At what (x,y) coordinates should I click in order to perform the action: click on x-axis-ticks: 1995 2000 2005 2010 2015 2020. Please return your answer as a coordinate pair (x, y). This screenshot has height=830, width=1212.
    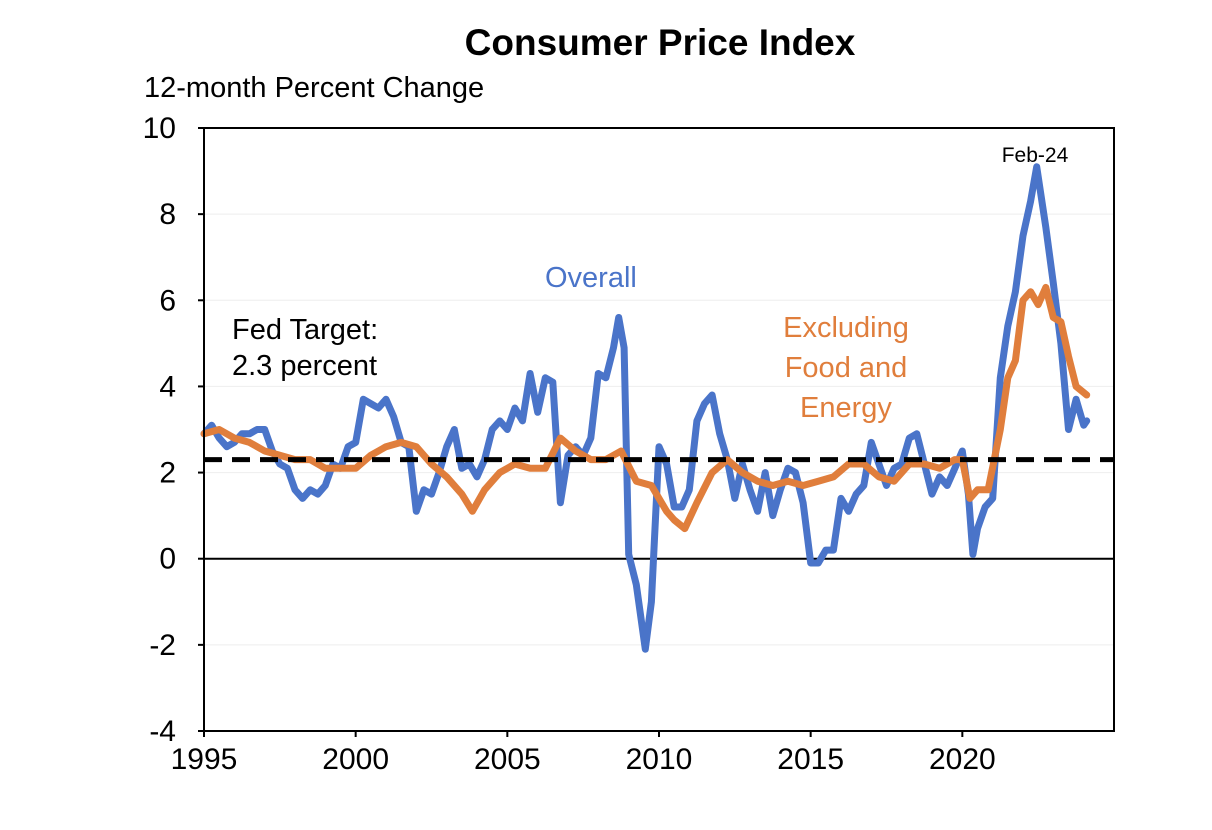
    Looking at the image, I should click on (583, 753).